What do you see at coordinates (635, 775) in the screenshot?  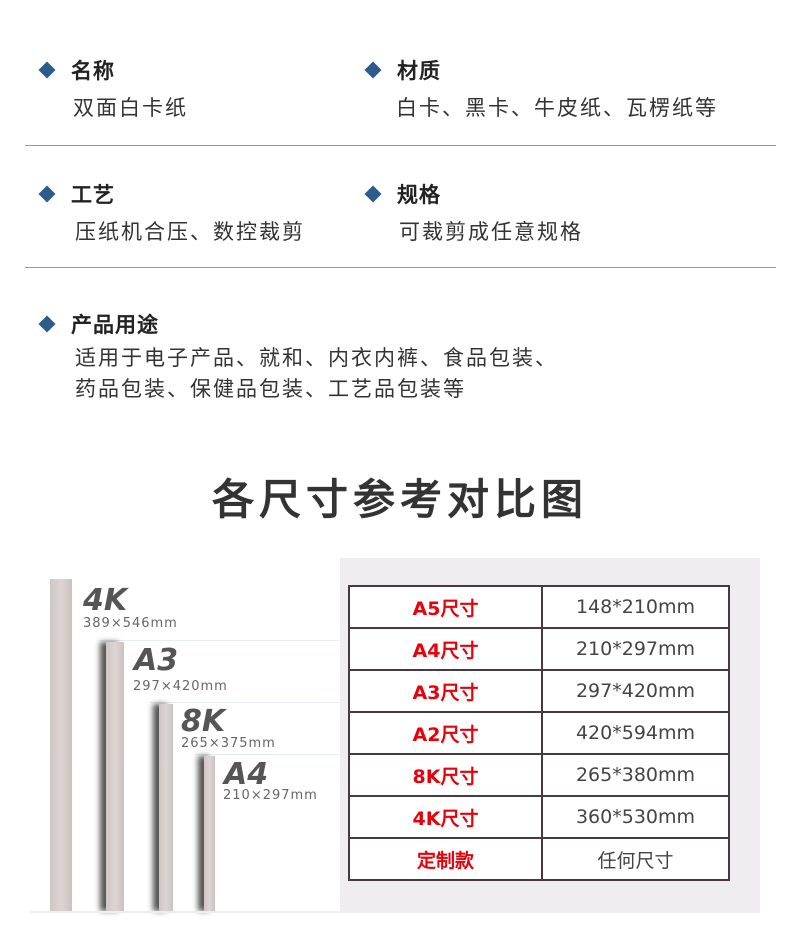 I see `size-value: 265*380mm` at bounding box center [635, 775].